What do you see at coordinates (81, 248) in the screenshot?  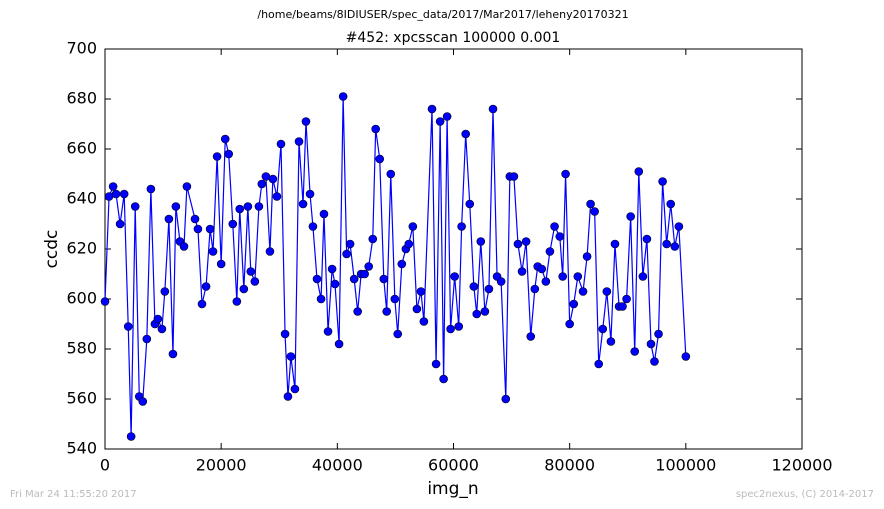 I see `y-tick-label: 620` at bounding box center [81, 248].